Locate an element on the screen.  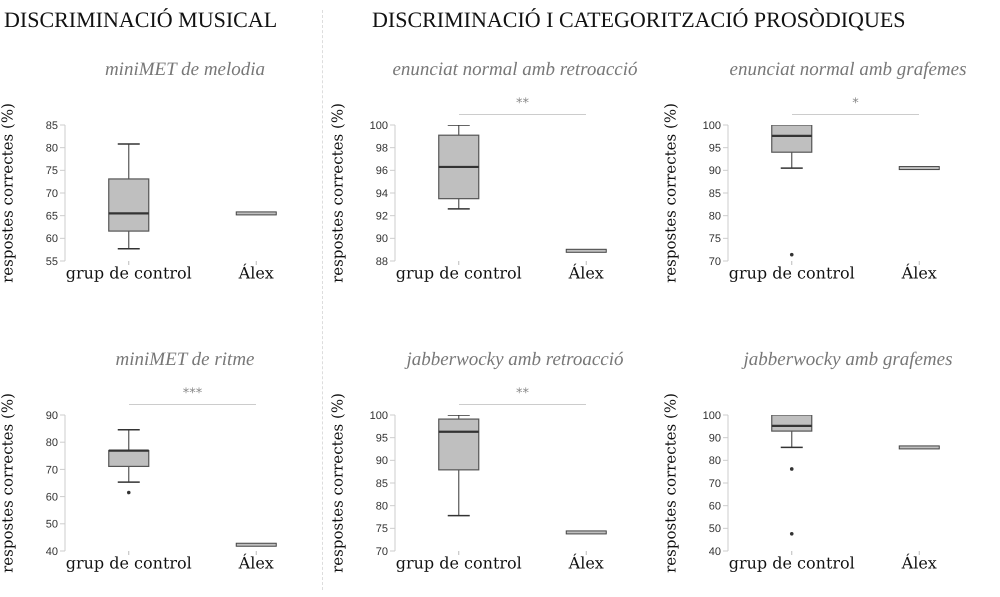
y-tick-label: 55 is located at coordinates (52, 262).